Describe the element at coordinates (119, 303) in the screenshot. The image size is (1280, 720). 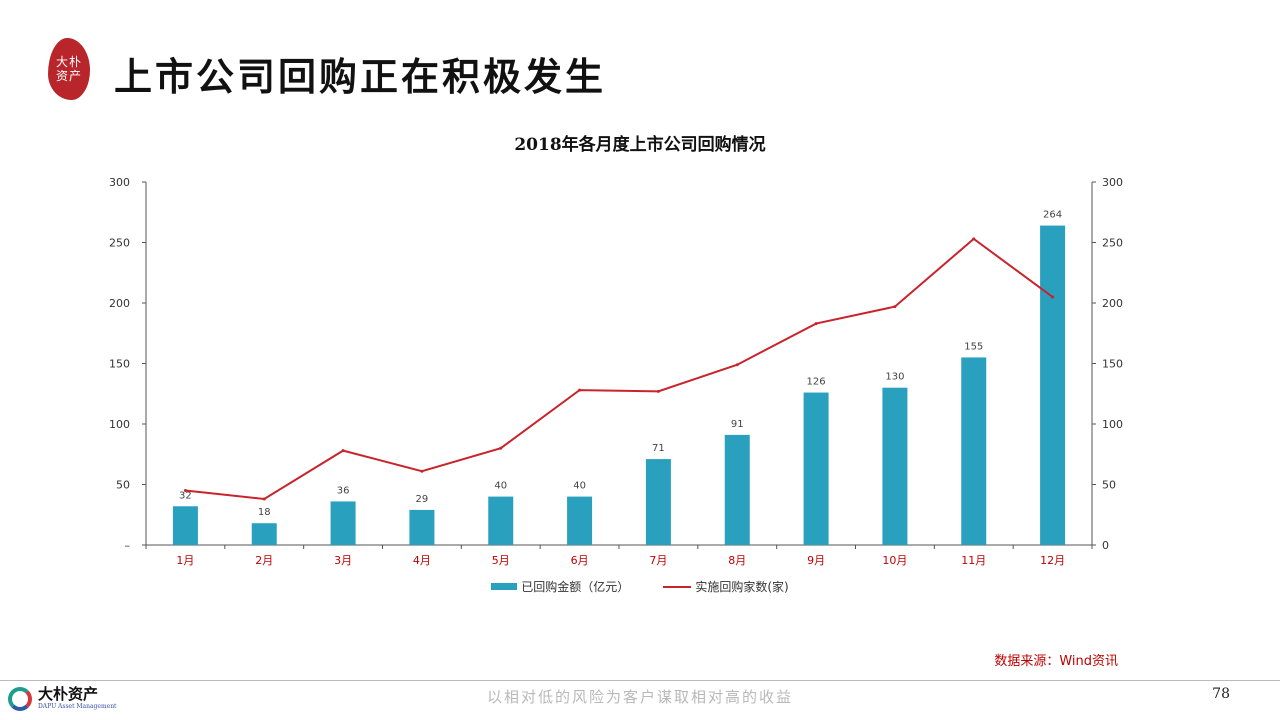
I see `left-tick-label: 200` at that location.